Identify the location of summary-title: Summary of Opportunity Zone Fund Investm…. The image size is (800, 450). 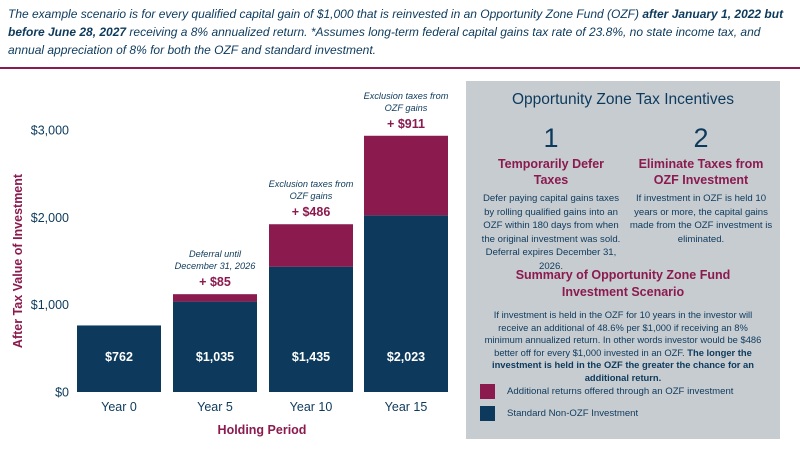
(623, 283).